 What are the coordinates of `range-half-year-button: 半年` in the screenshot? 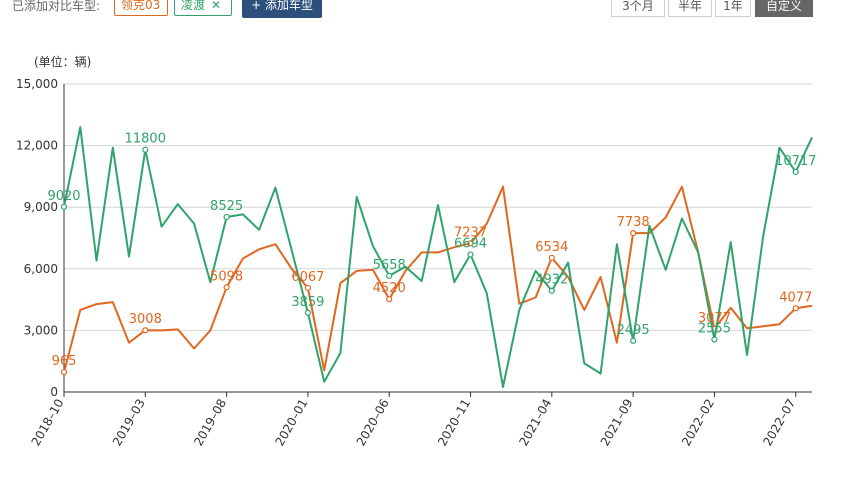 It's located at (690, 8).